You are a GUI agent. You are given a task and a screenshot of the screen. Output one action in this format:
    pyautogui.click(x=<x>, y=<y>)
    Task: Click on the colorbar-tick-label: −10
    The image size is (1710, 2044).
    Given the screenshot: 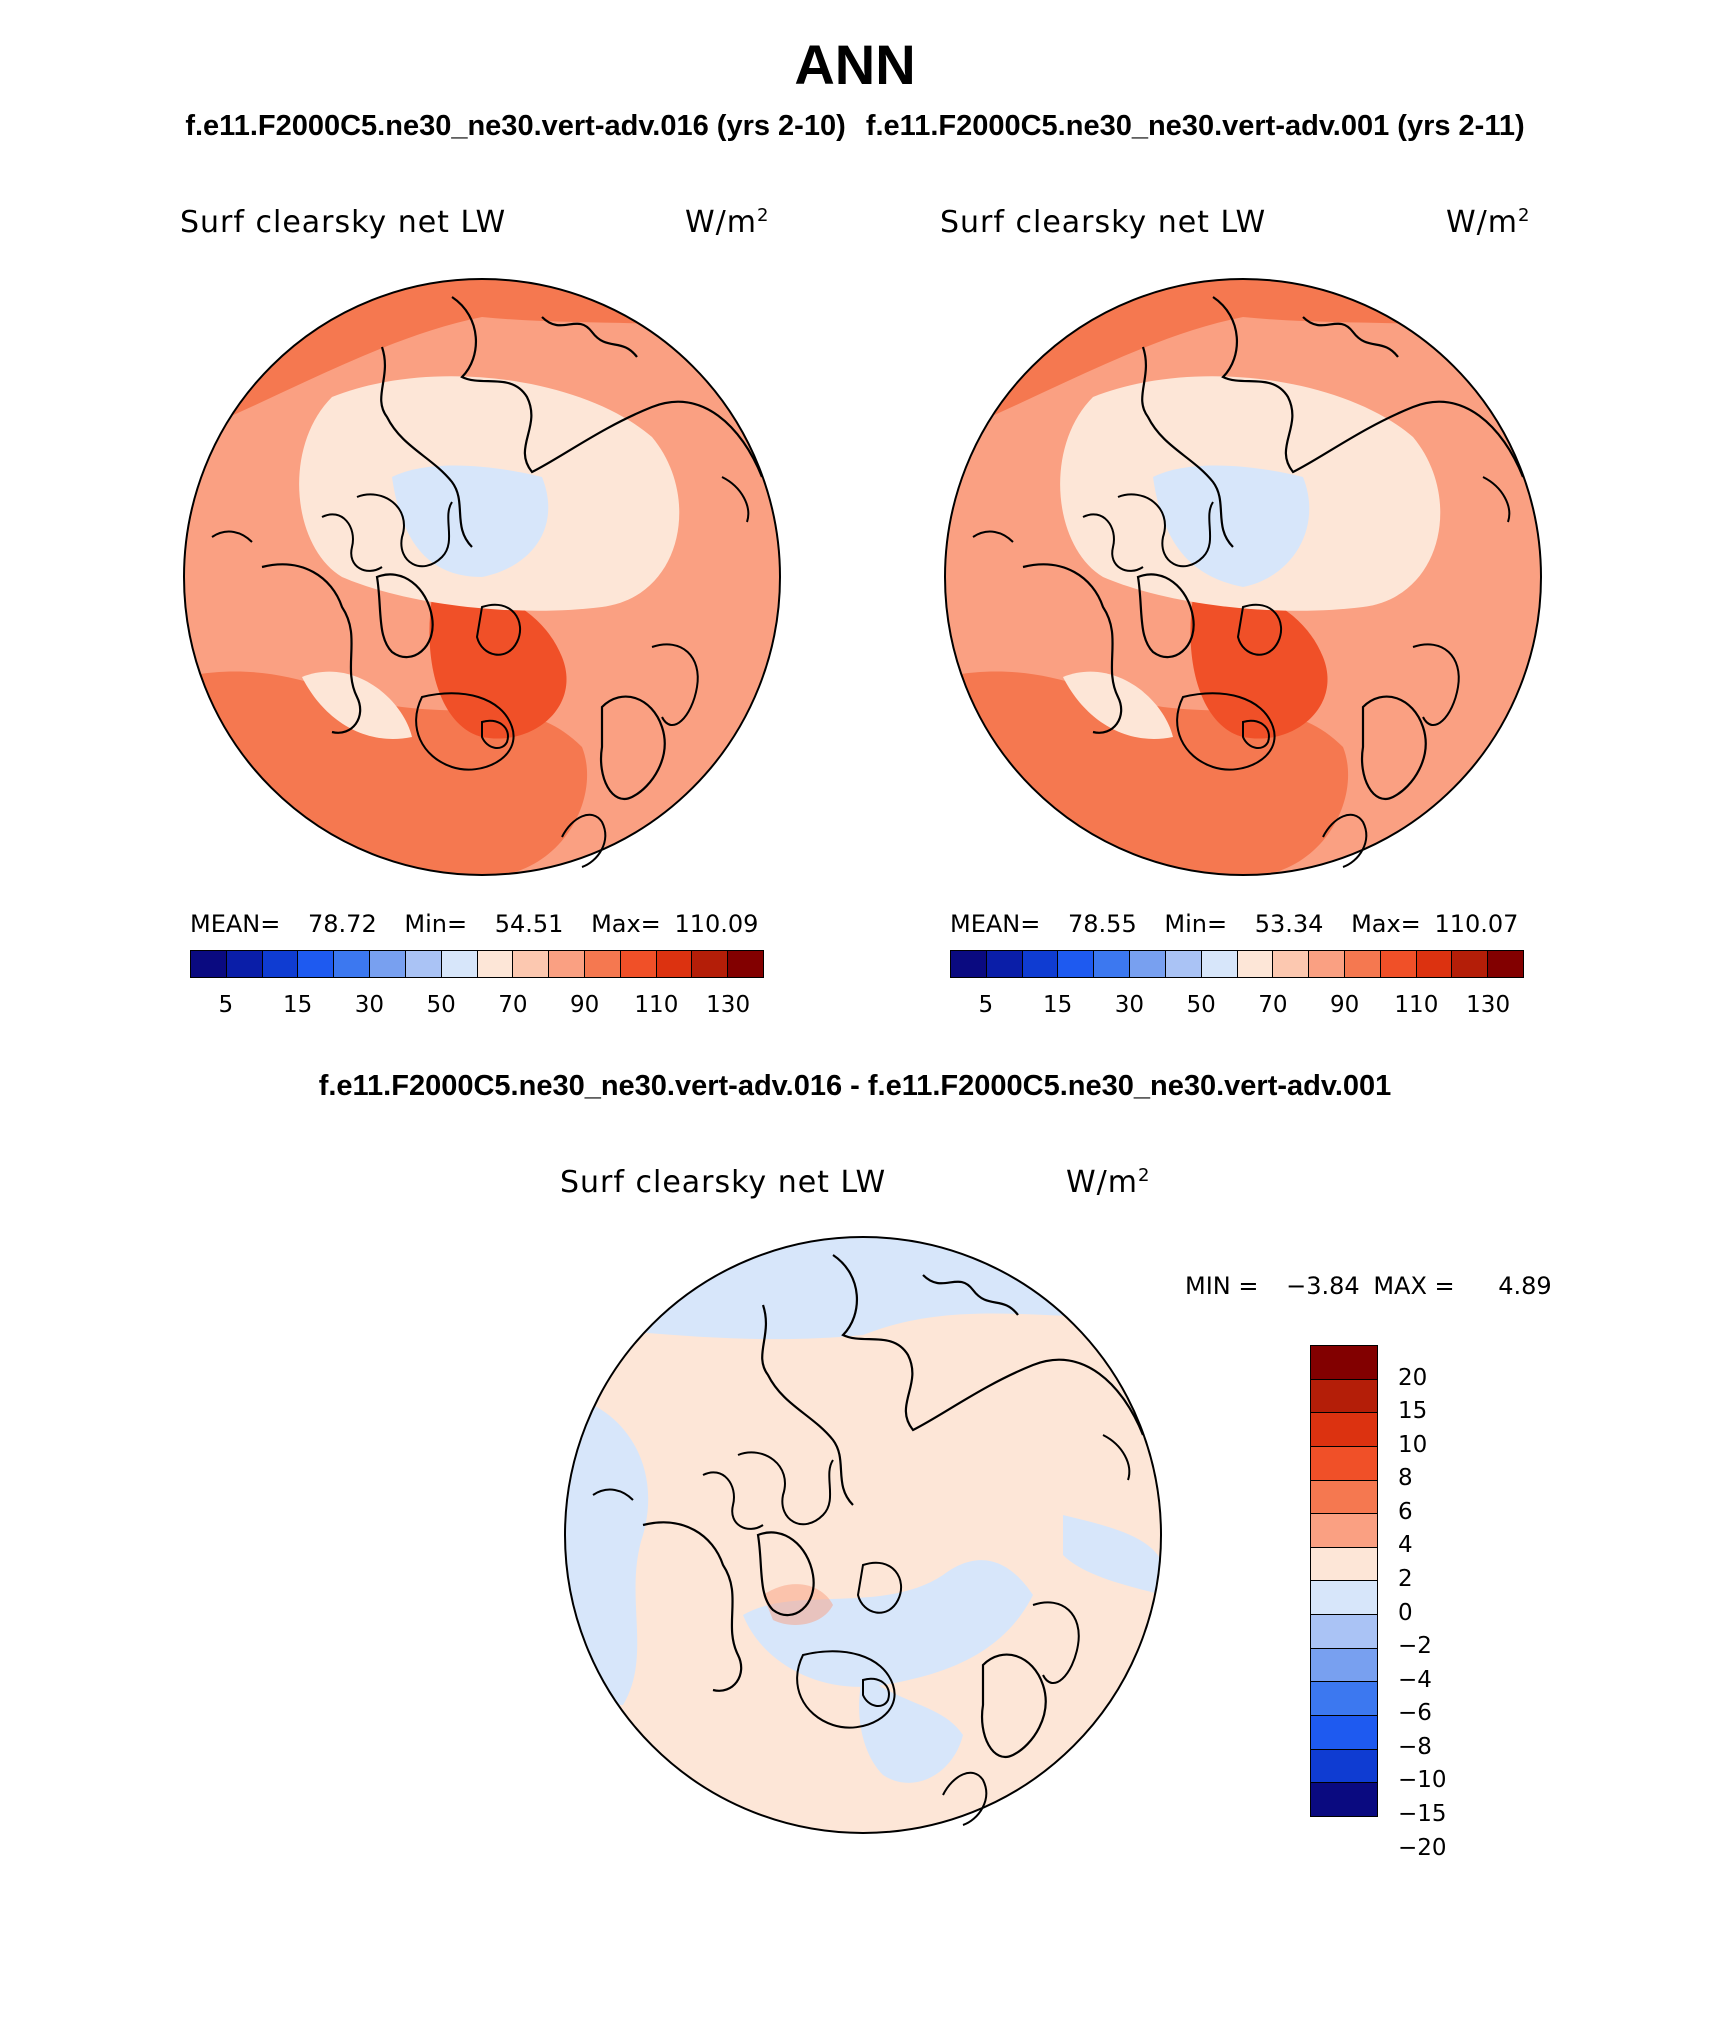 What is the action you would take?
    pyautogui.click(x=1422, y=1780)
    